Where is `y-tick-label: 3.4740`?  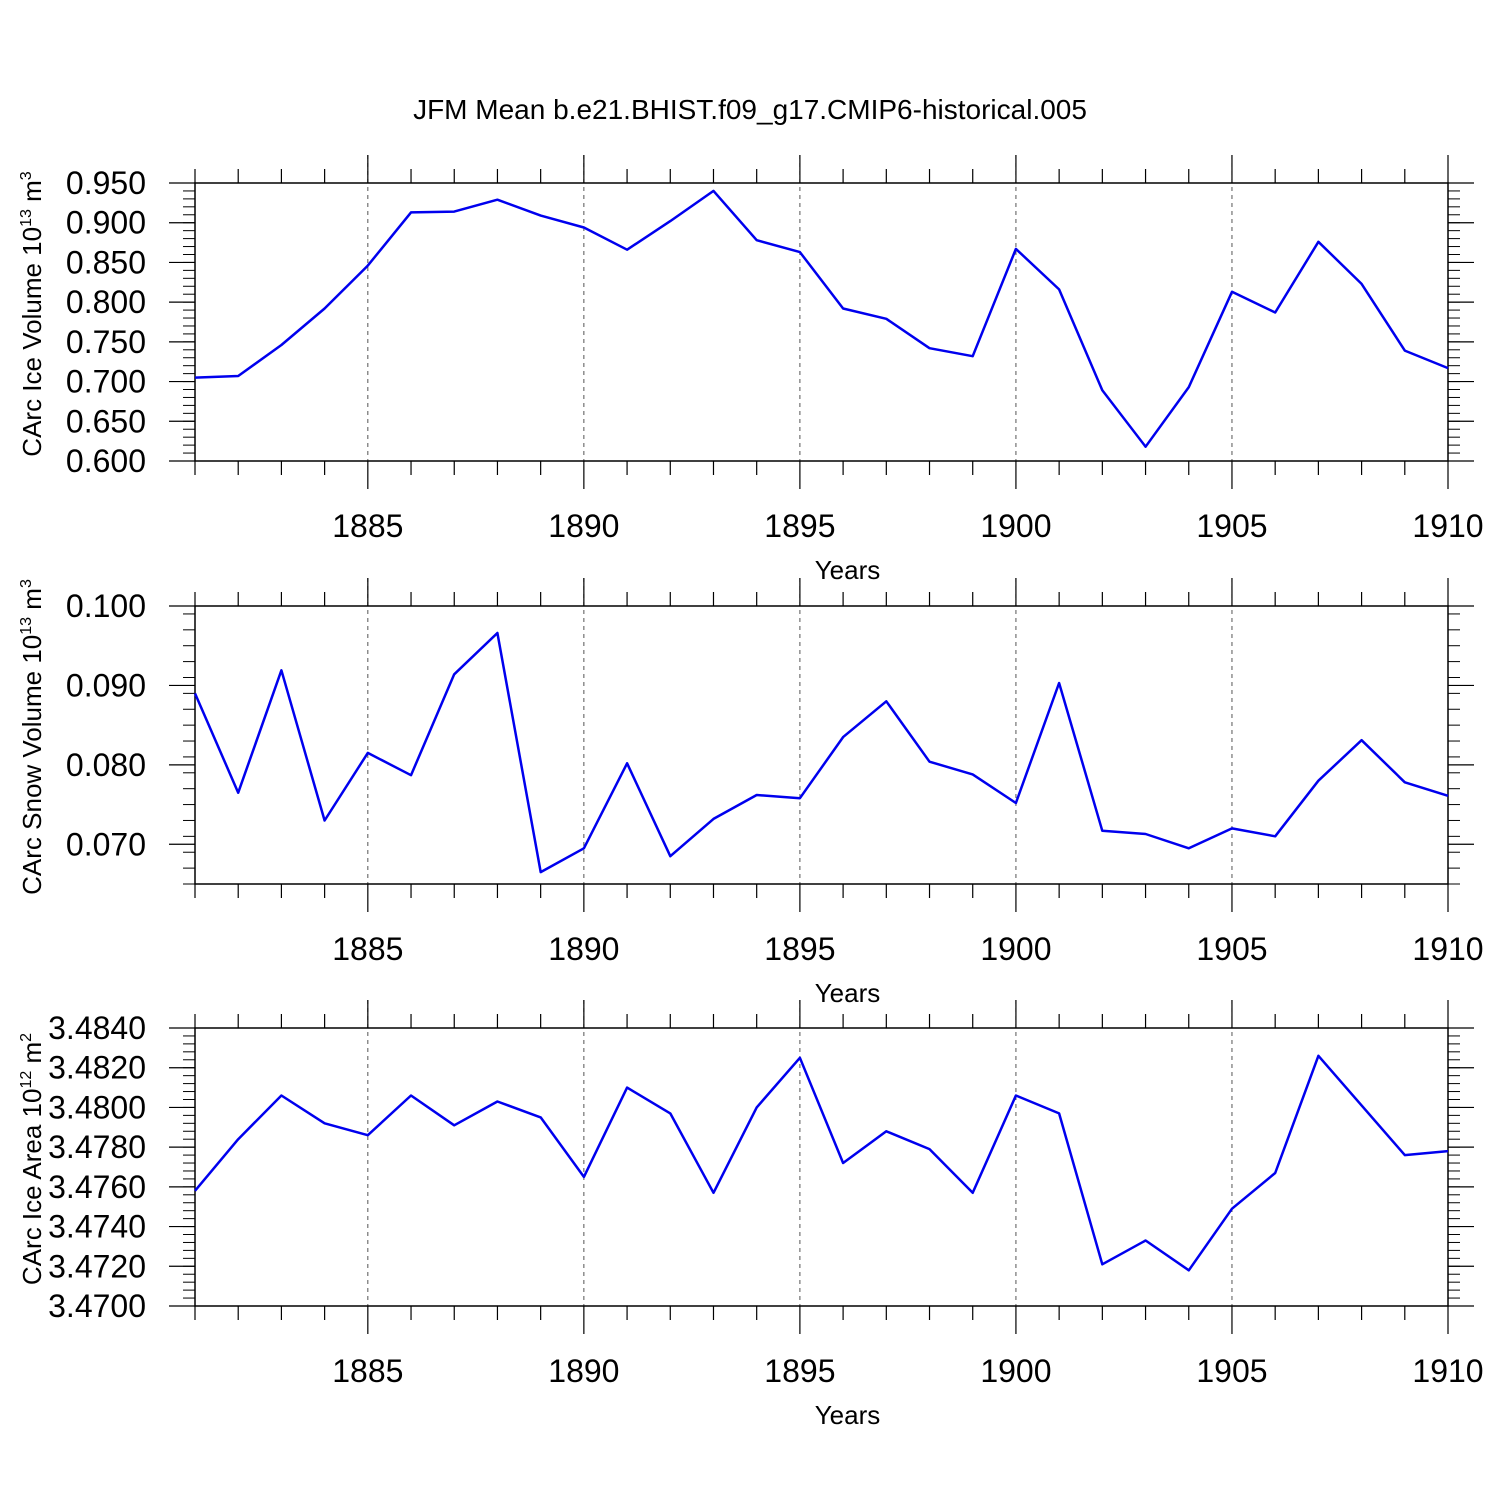
y-tick-label: 3.4740 is located at coordinates (97, 1227).